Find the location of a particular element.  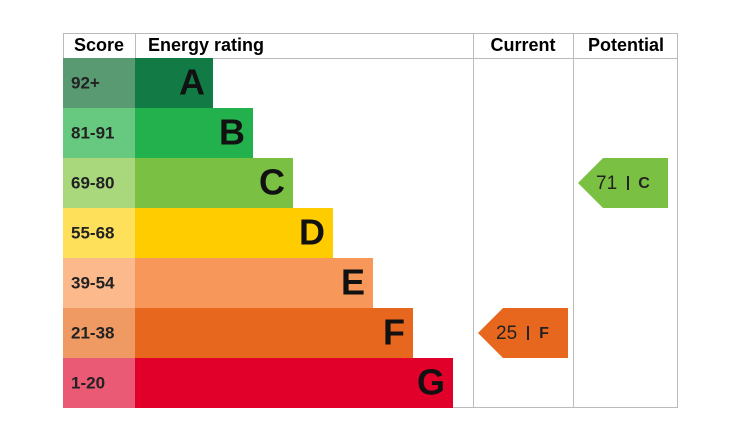

current-arrow is located at coordinates (523, 333).